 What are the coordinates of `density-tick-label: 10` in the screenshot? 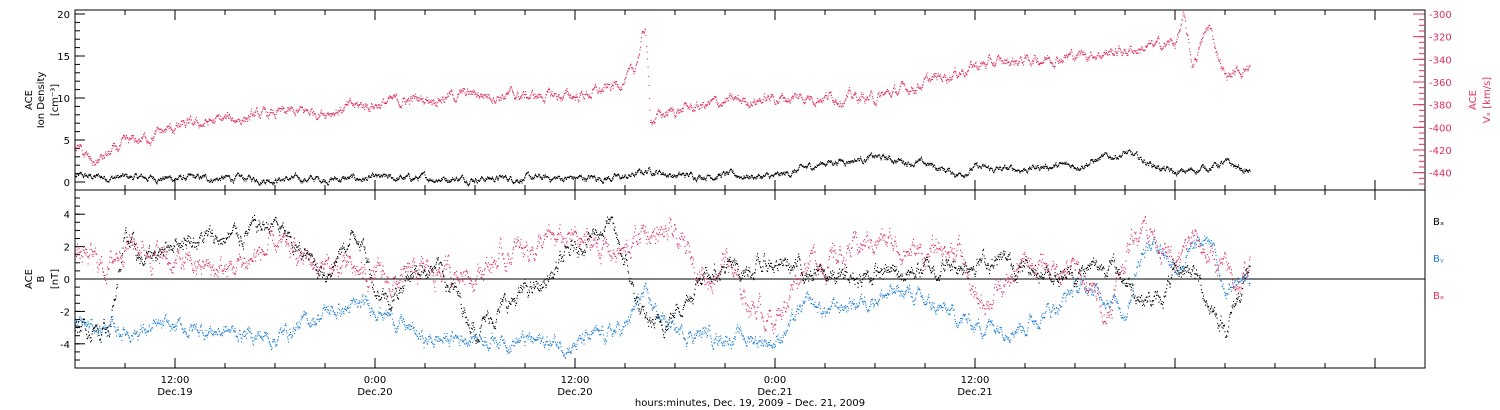 It's located at (63, 99).